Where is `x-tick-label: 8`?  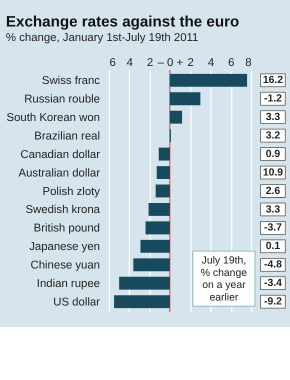 x-tick-label: 8 is located at coordinates (248, 62).